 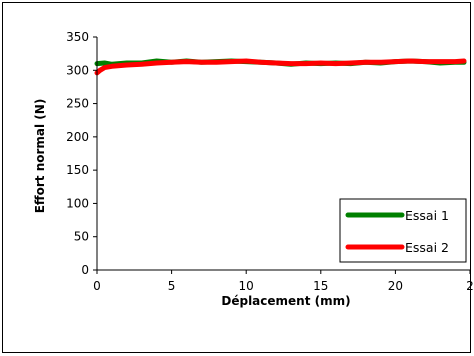 I want to click on y-tick-label-6: 300, so click(x=77, y=70).